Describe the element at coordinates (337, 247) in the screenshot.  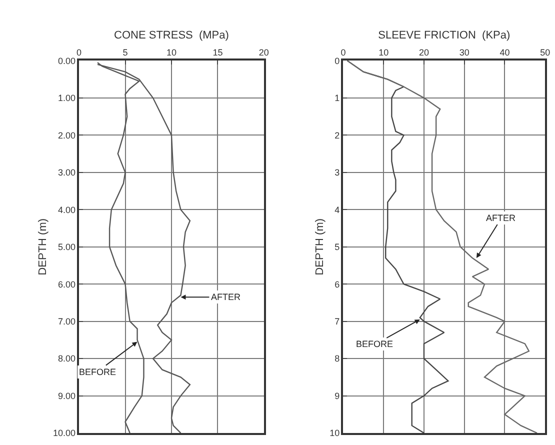
I see `y-tick-label: 5` at that location.